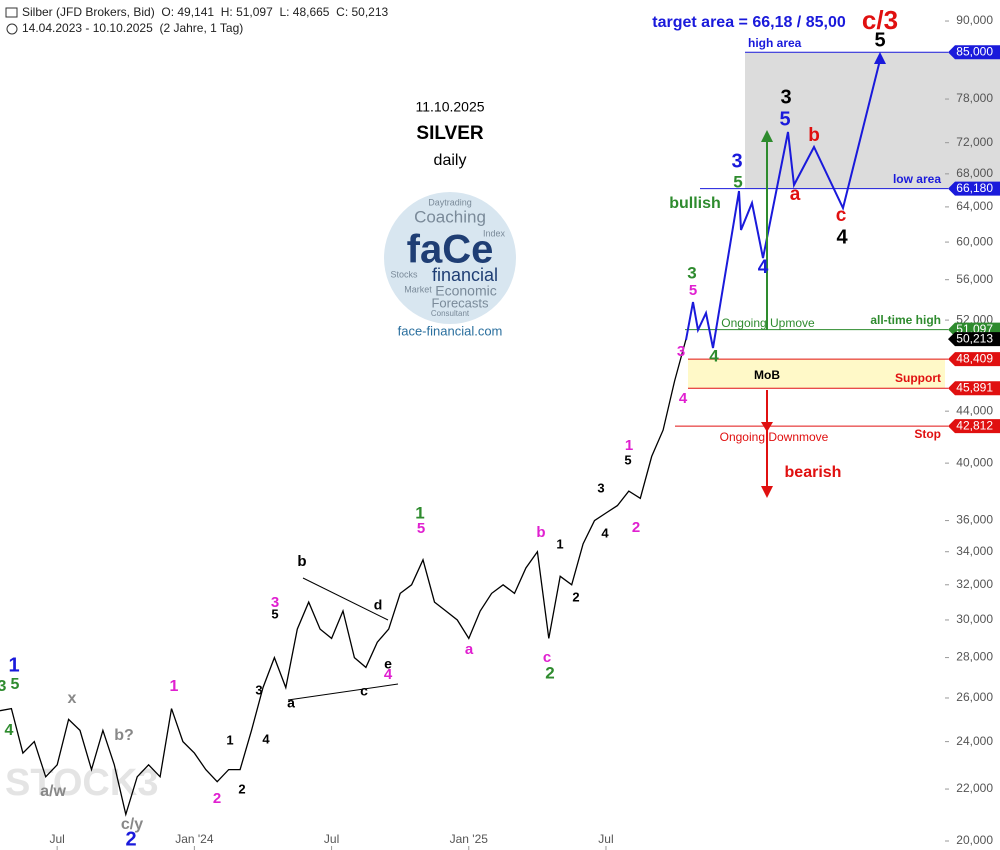 The height and width of the screenshot is (850, 1000). What do you see at coordinates (974, 788) in the screenshot?
I see `y-tick-label: 22,000` at bounding box center [974, 788].